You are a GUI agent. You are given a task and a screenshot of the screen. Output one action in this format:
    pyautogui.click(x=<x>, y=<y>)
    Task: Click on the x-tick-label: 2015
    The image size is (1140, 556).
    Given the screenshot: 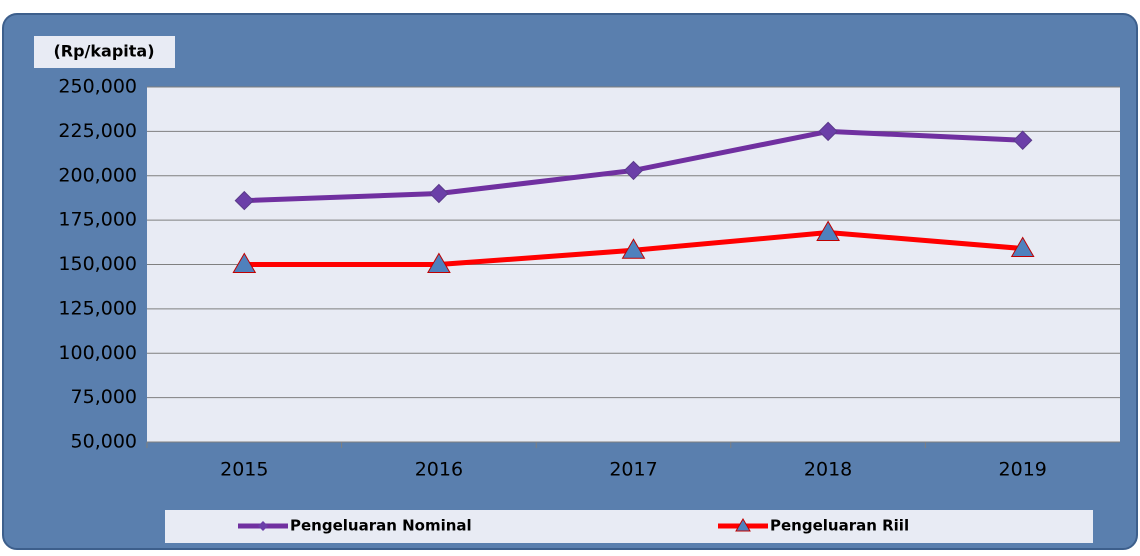 What is the action you would take?
    pyautogui.click(x=244, y=470)
    